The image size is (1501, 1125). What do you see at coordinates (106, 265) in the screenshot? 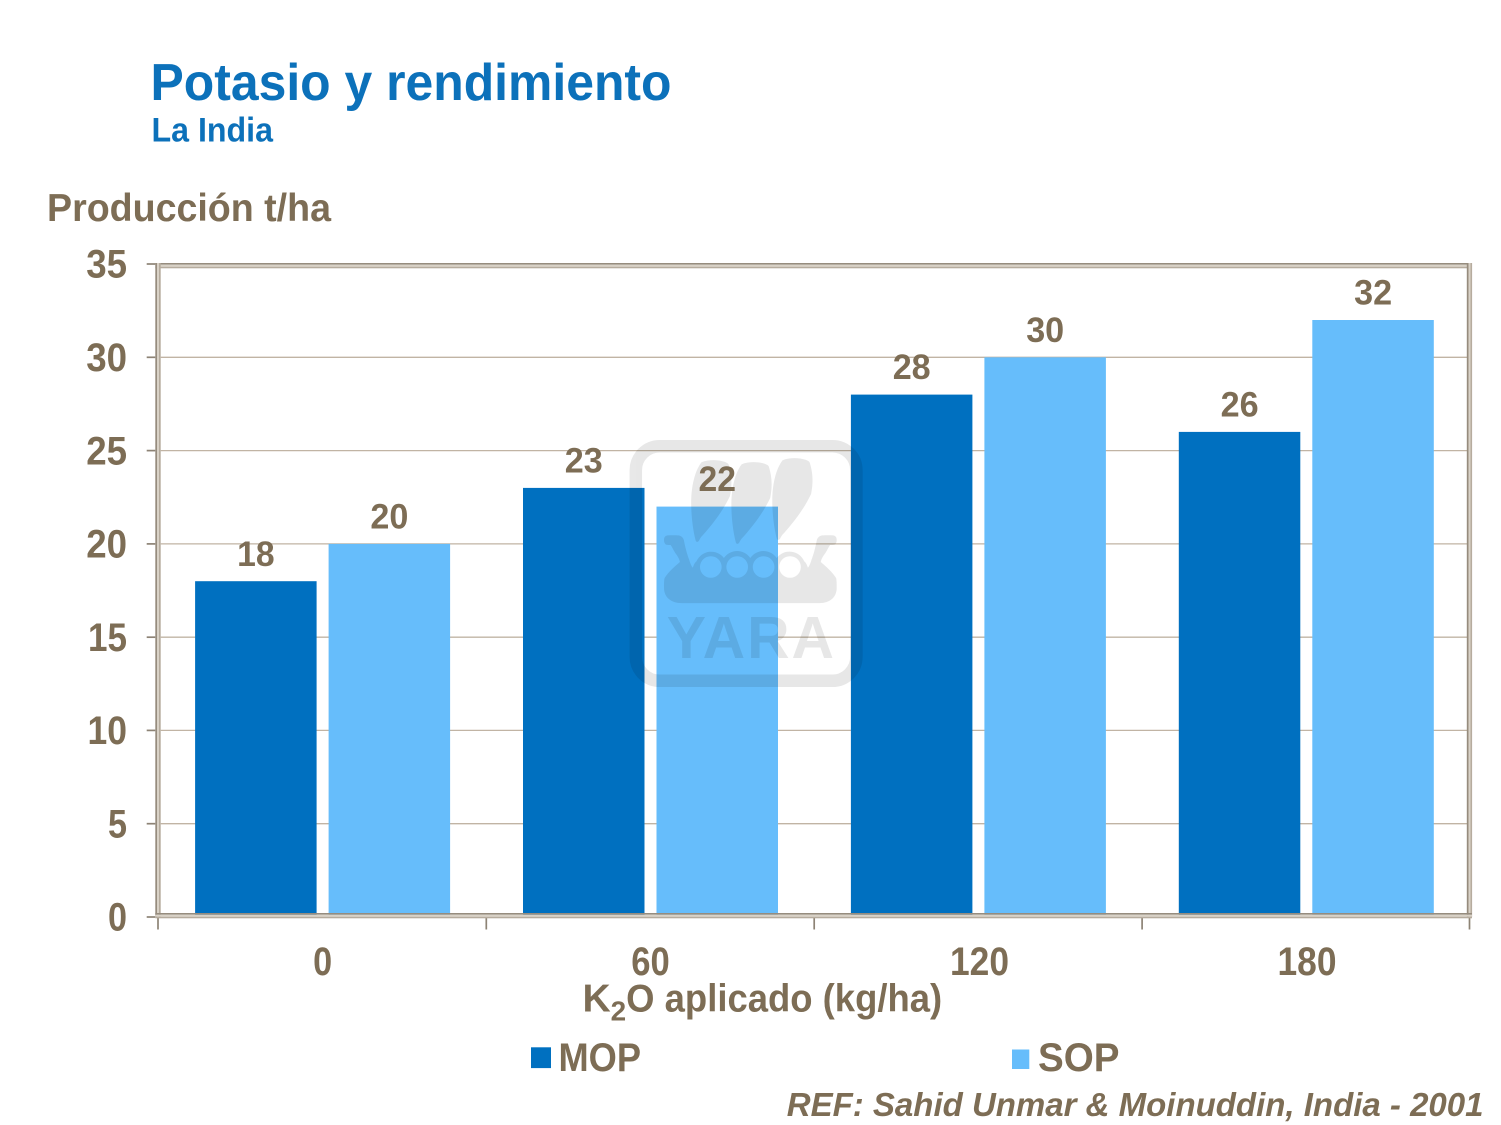
I see `svg-text: 35` at bounding box center [106, 265].